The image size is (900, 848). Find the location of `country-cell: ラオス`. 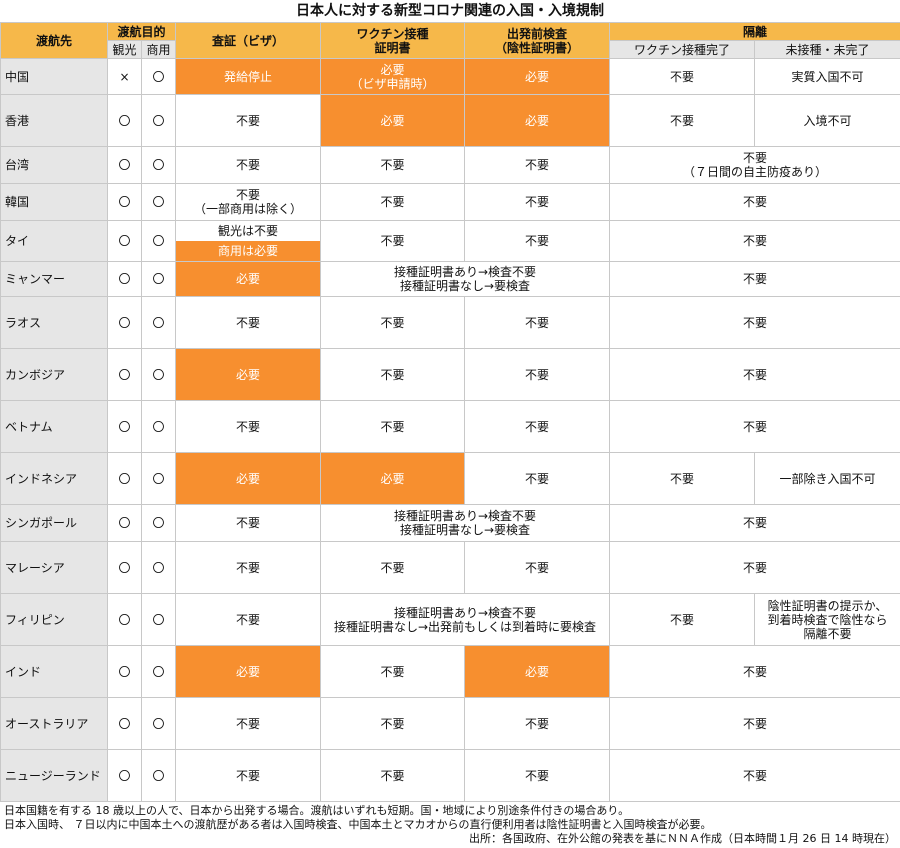

country-cell: ラオス is located at coordinates (54, 322).